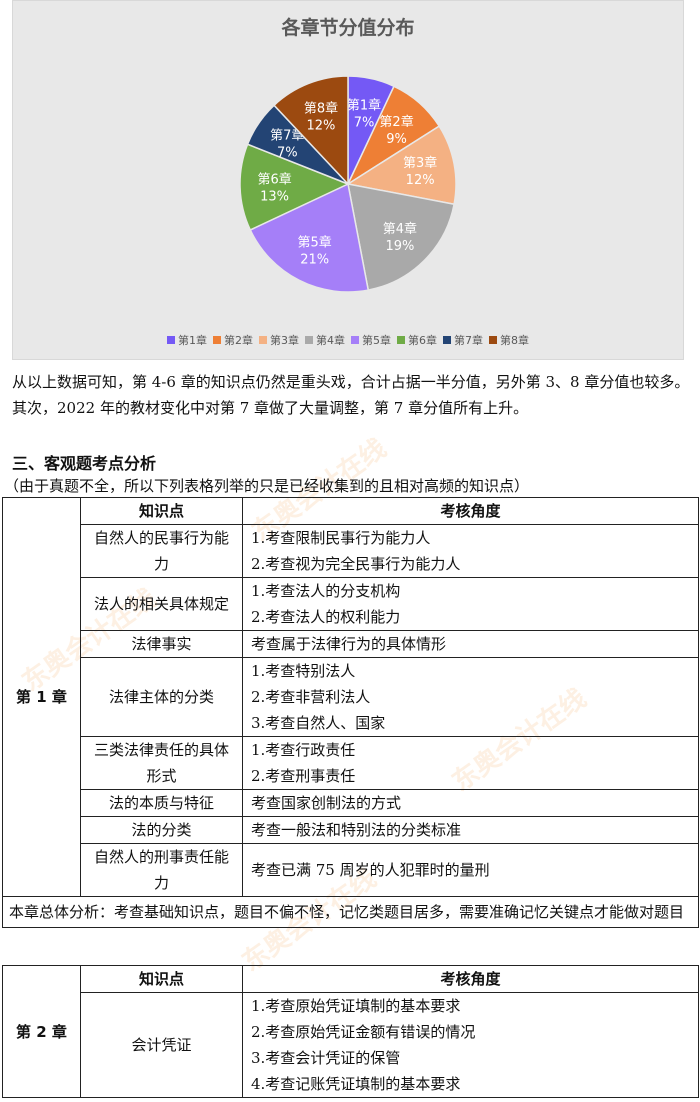 The image size is (700, 1102). Describe the element at coordinates (161, 763) in the screenshot. I see `knowledge-point-cell: 三类法律责任的具体形式` at that location.